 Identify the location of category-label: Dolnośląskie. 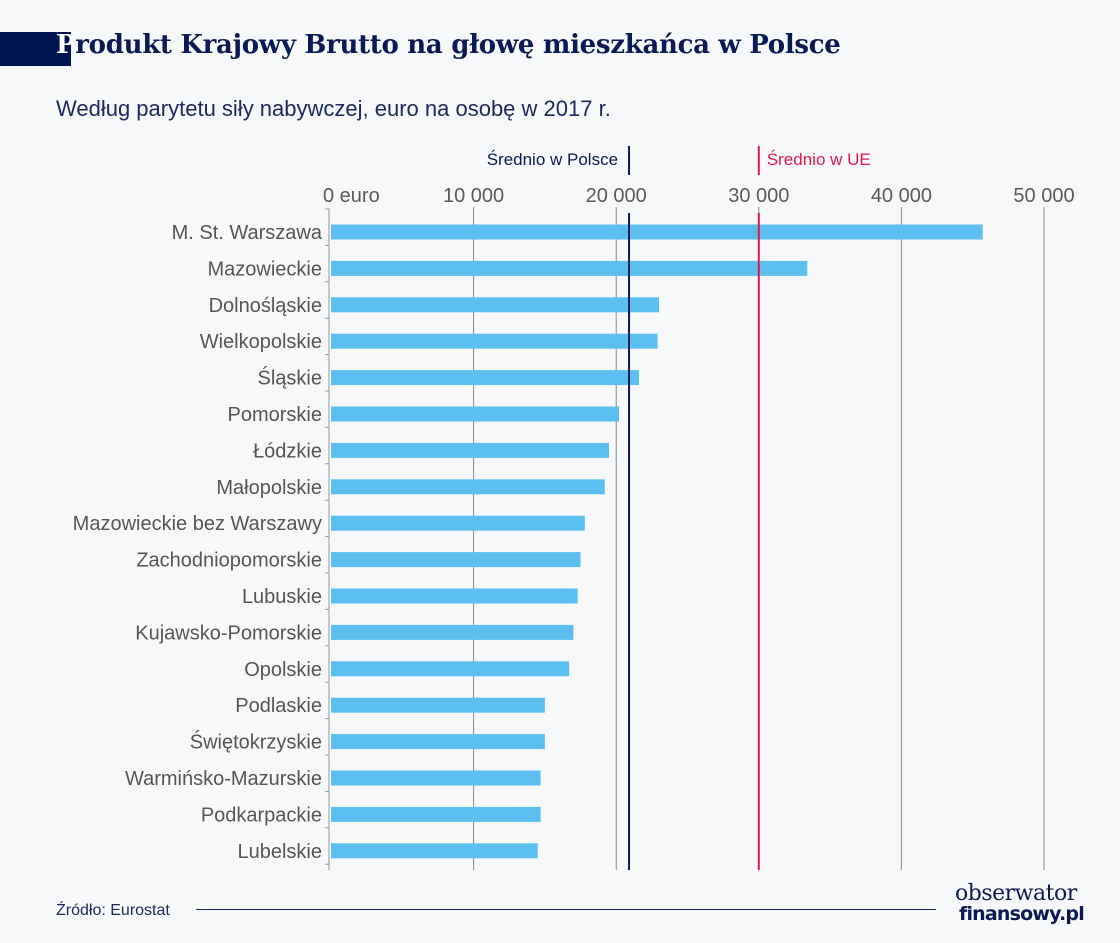
(265, 306).